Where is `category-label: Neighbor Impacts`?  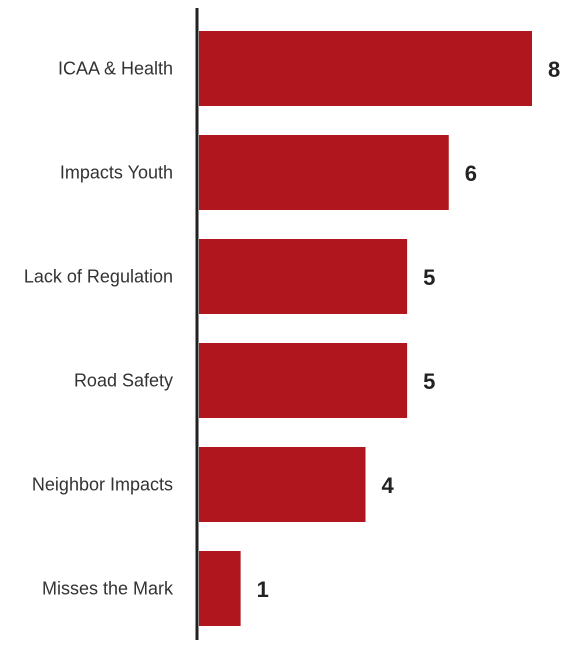 category-label: Neighbor Impacts is located at coordinates (102, 485).